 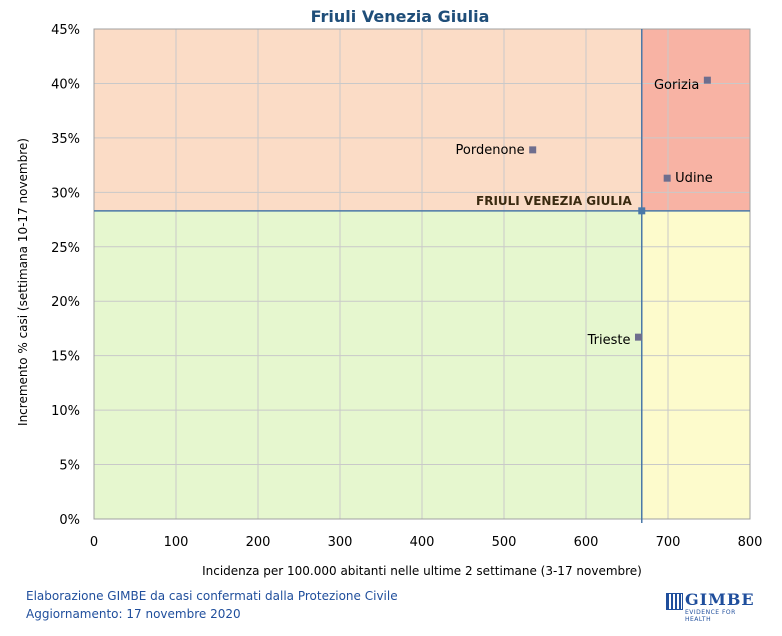 I want to click on point-label: Gorizia, so click(x=676, y=85).